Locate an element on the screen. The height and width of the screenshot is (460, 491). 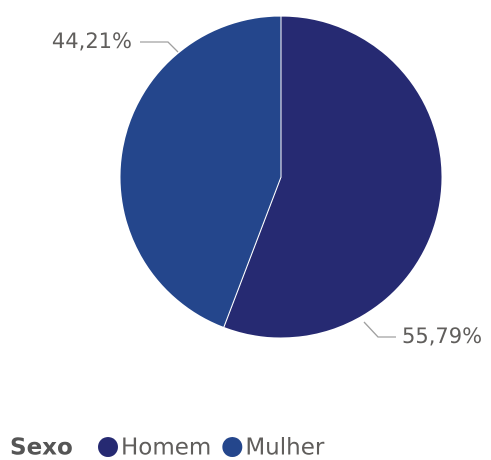
data-label: 55,79% is located at coordinates (442, 336).